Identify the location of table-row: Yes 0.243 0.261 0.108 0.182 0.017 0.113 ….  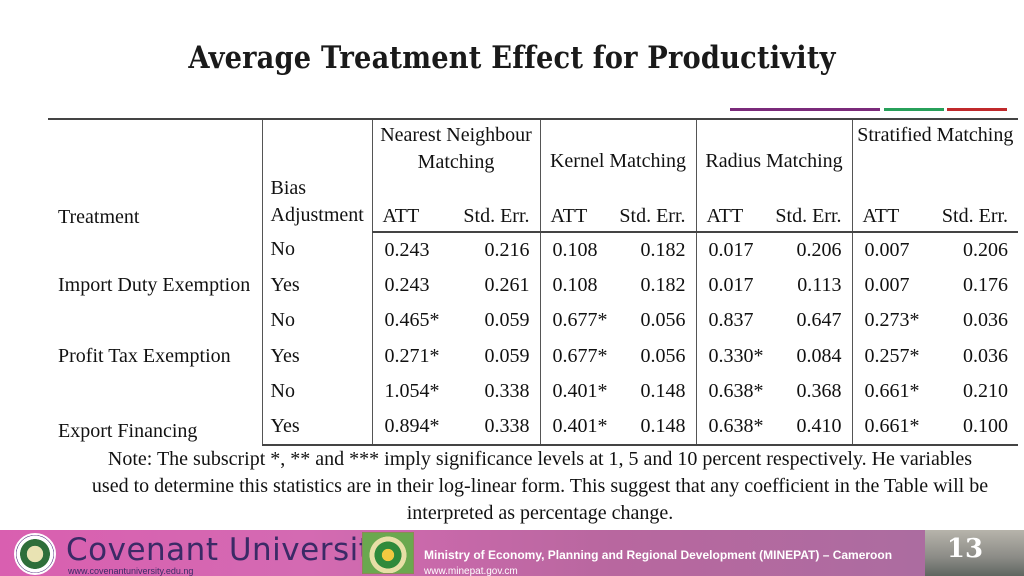
(533, 285).